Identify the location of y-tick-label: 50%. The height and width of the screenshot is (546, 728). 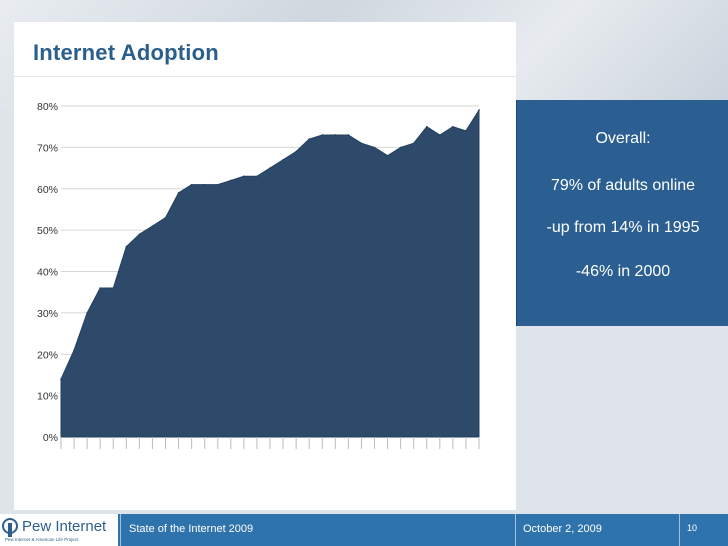
(47, 231).